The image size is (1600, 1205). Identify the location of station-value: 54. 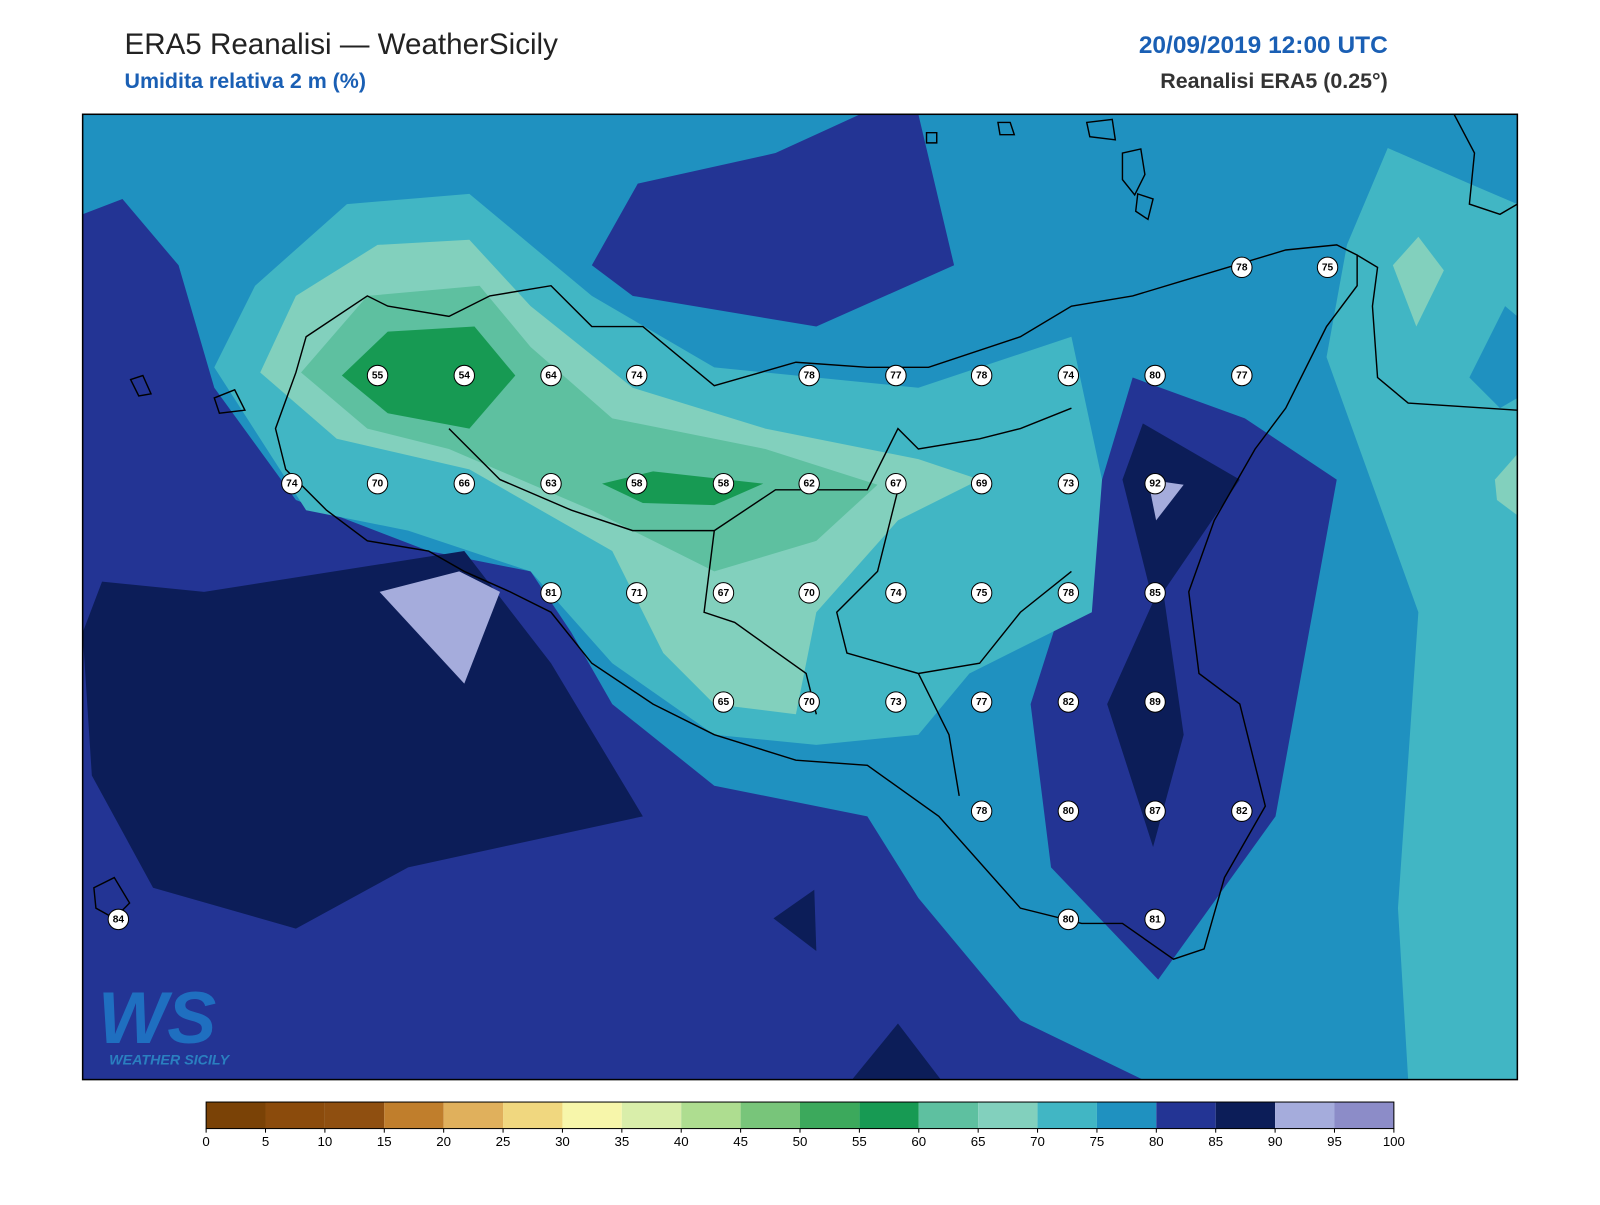
(465, 376).